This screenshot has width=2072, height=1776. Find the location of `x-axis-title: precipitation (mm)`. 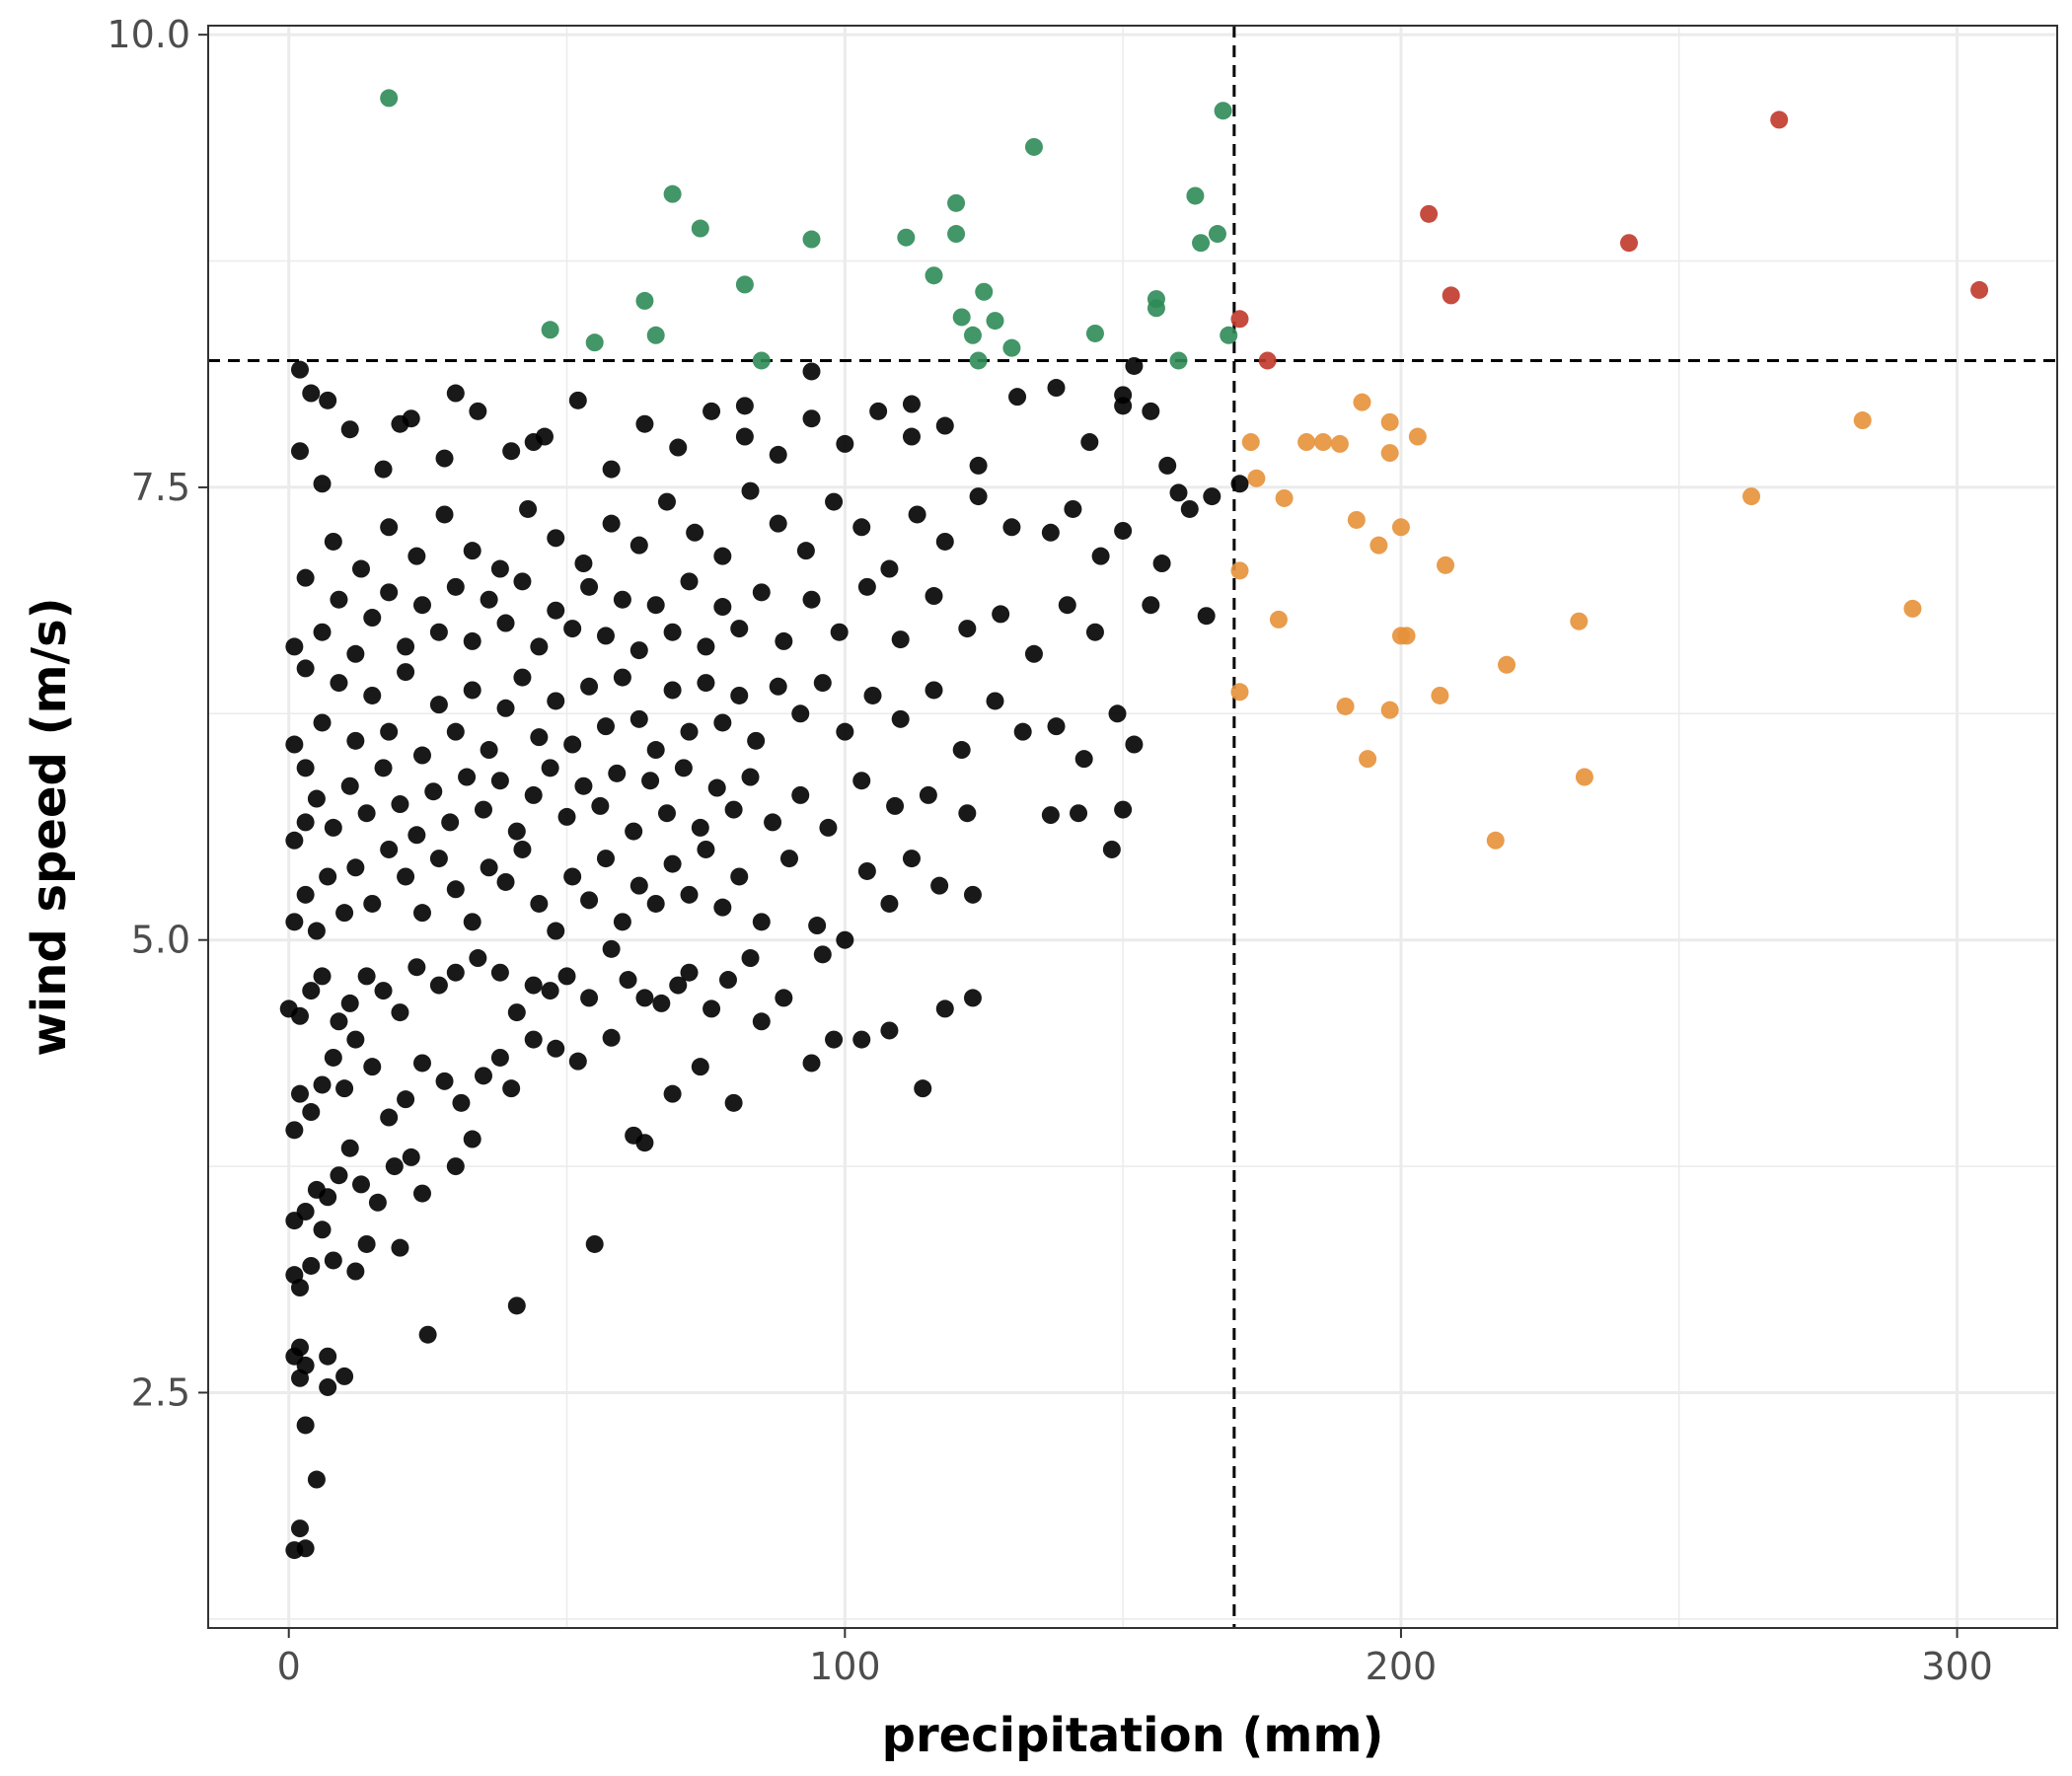

x-axis-title: precipitation (mm) is located at coordinates (1133, 1736).